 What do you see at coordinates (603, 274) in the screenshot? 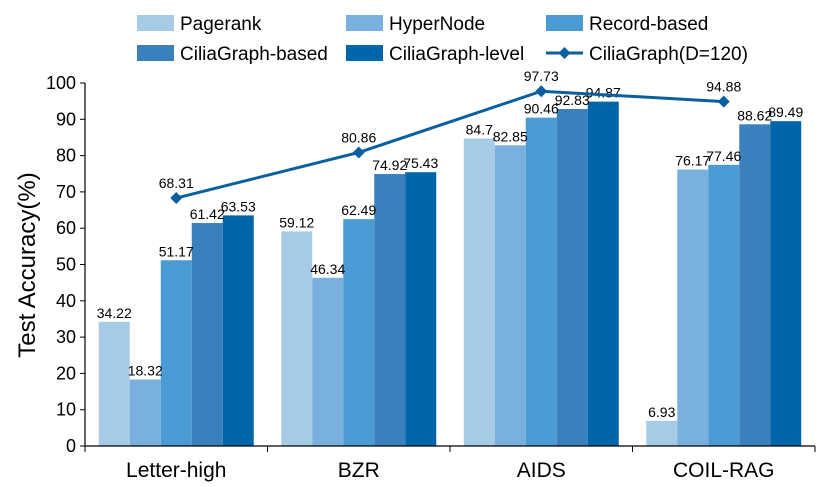
I see `bar-ciliagraph-level-aids` at bounding box center [603, 274].